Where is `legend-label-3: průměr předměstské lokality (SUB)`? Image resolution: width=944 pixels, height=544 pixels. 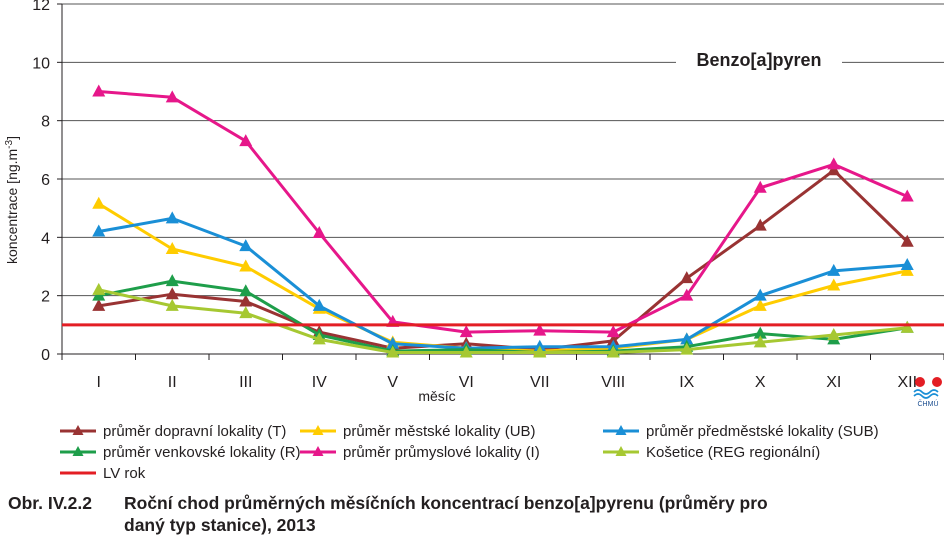 legend-label-3: průměr předměstské lokality (SUB) is located at coordinates (762, 431).